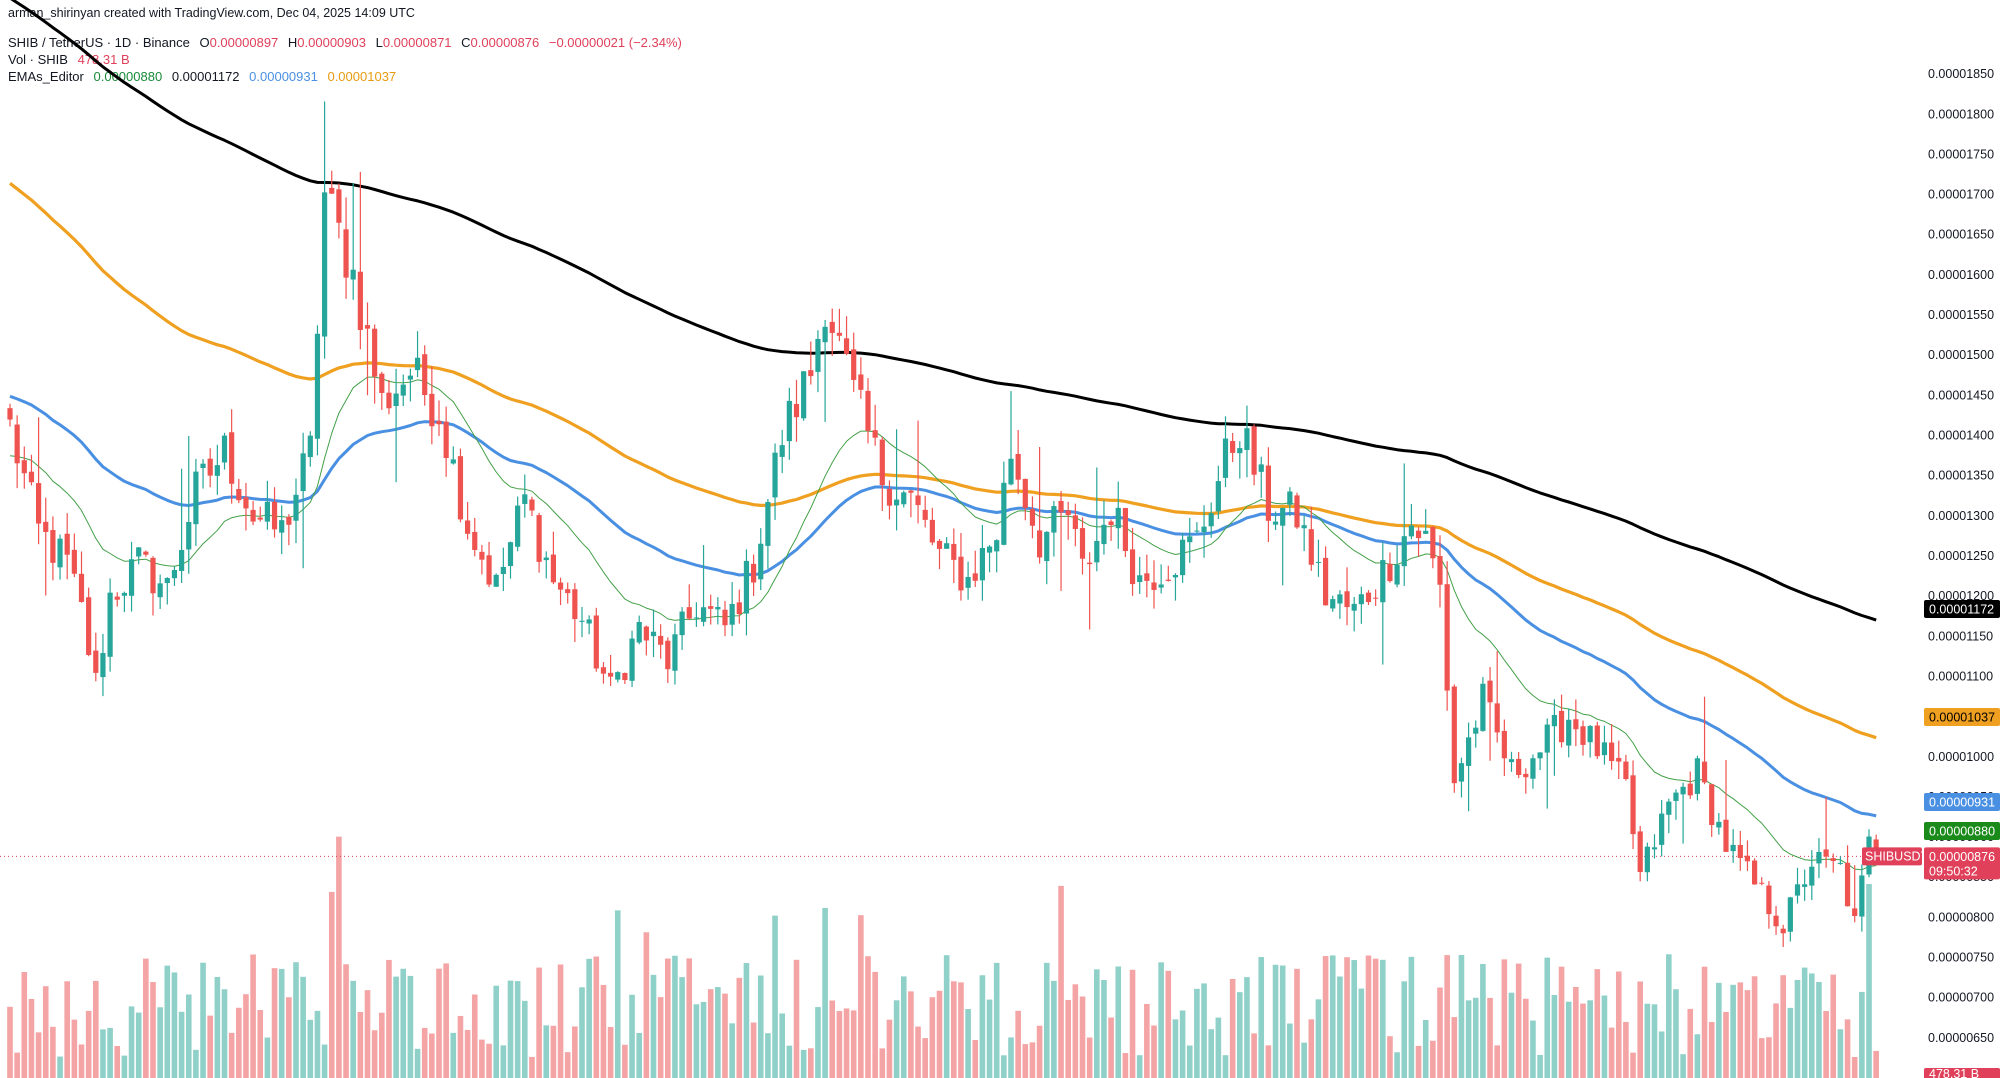 The width and height of the screenshot is (2014, 1078). What do you see at coordinates (46, 76) in the screenshot?
I see `legend-ema-label: EMAs_Editor` at bounding box center [46, 76].